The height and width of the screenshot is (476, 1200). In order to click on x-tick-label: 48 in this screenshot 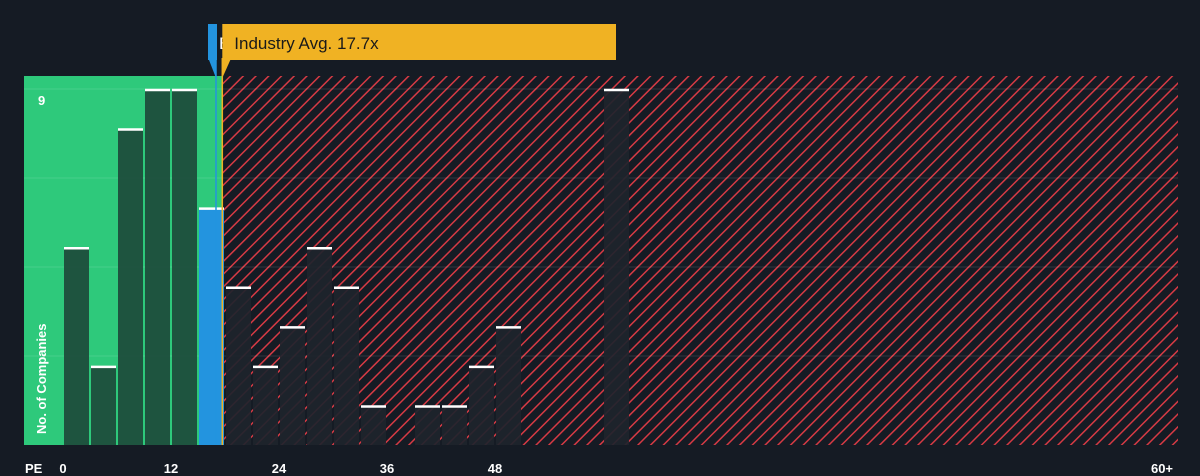, I will do `click(495, 468)`.